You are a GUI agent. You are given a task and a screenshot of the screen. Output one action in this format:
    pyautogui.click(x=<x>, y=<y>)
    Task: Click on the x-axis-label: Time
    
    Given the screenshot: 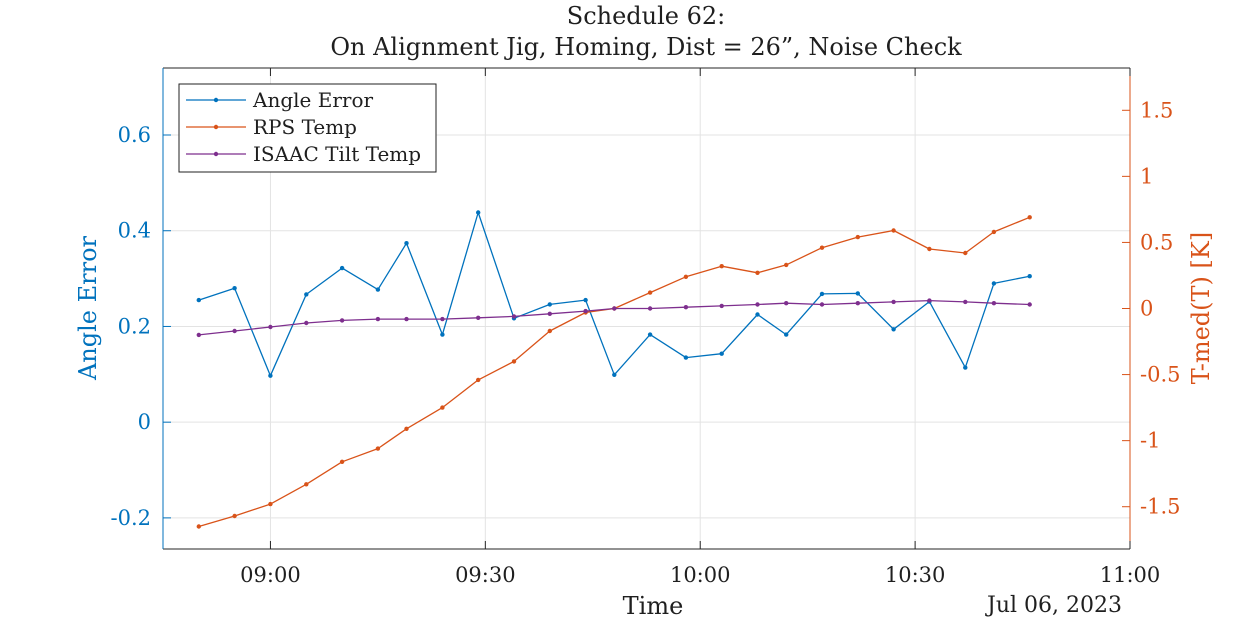 What is the action you would take?
    pyautogui.click(x=653, y=606)
    